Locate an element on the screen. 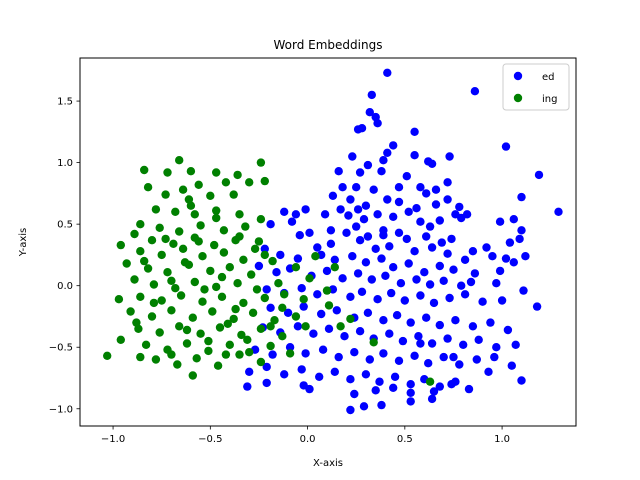 The width and height of the screenshot is (640, 480). x-tick-label: 0.0 is located at coordinates (308, 439).